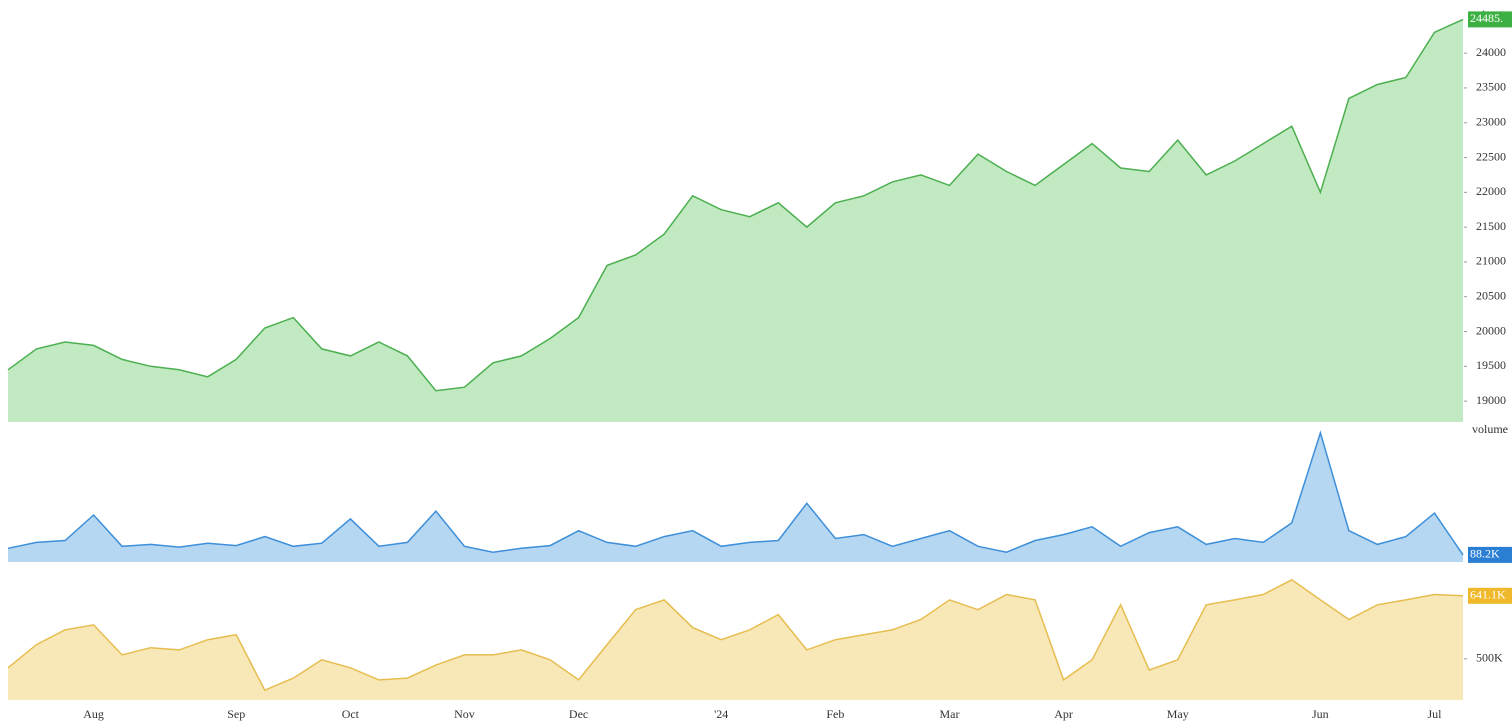  What do you see at coordinates (464, 714) in the screenshot?
I see `x-tick-label: Nov` at bounding box center [464, 714].